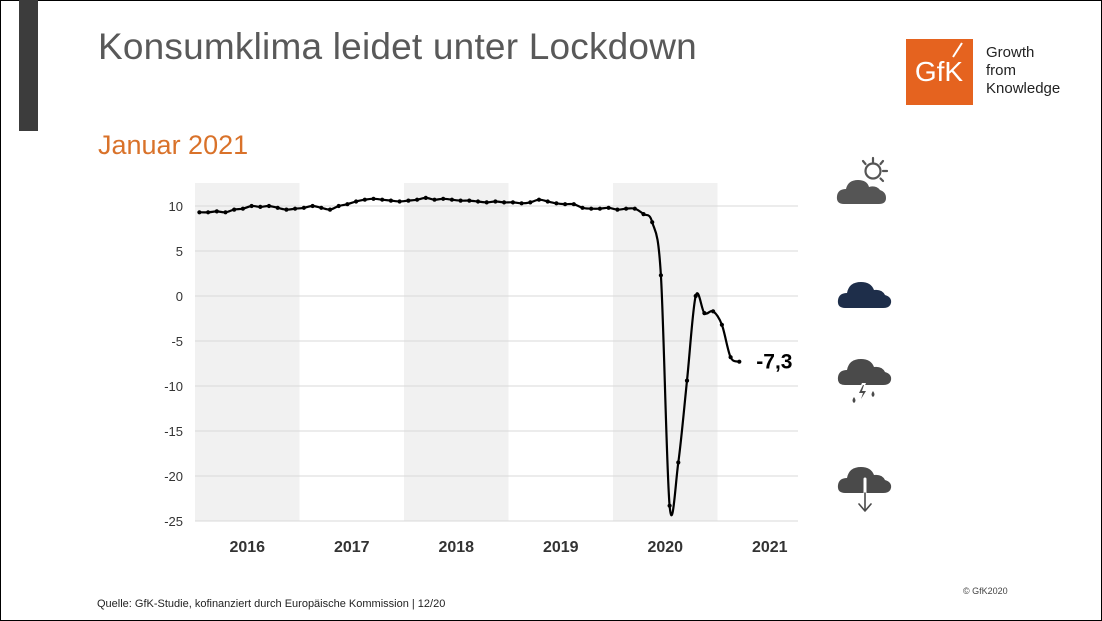 The height and width of the screenshot is (621, 1102). Describe the element at coordinates (176, 206) in the screenshot. I see `y-tick-label: 10` at that location.